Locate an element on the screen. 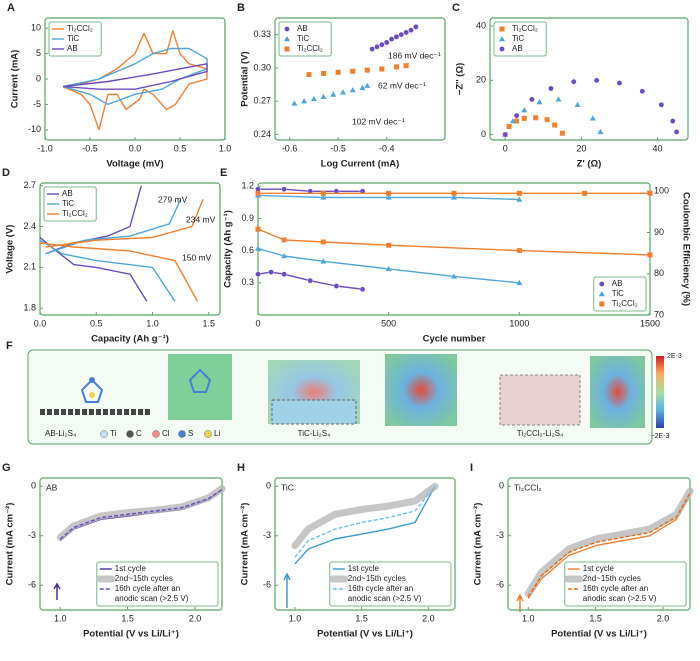 Image resolution: width=700 pixels, height=661 pixels. structure-label: TiC-Li₂S₄ is located at coordinates (314, 433).